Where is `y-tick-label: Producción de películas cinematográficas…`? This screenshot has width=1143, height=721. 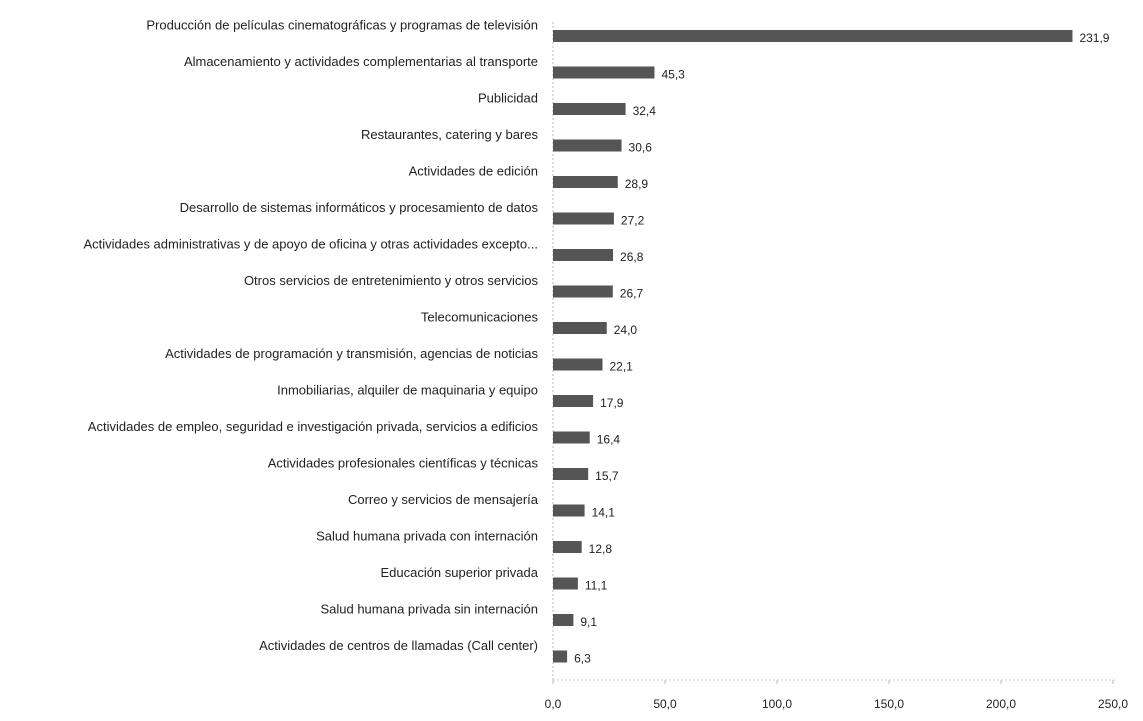 y-tick-label: Producción de películas cinematográficas… is located at coordinates (342, 24).